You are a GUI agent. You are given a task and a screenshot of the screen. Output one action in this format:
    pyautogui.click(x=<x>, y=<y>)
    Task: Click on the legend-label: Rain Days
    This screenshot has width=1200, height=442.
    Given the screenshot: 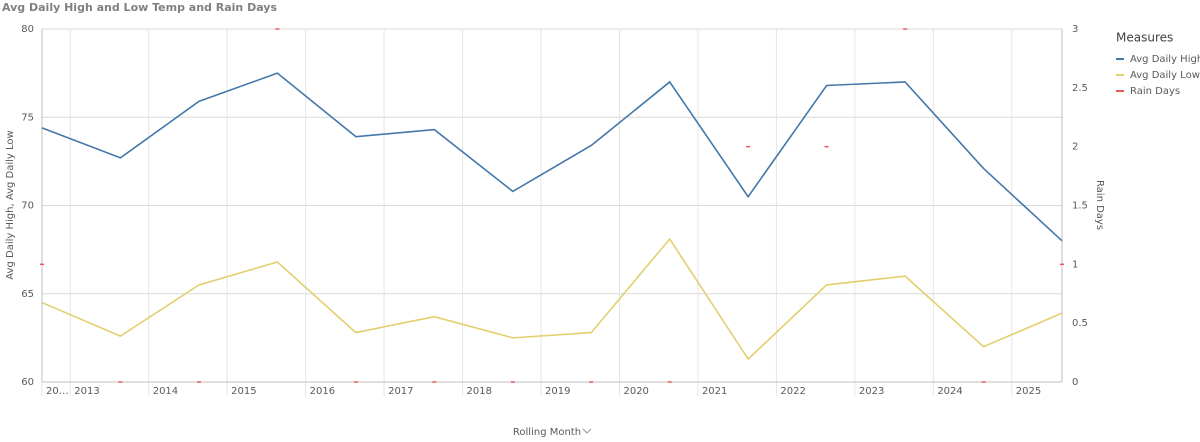 What is the action you would take?
    pyautogui.click(x=1155, y=91)
    